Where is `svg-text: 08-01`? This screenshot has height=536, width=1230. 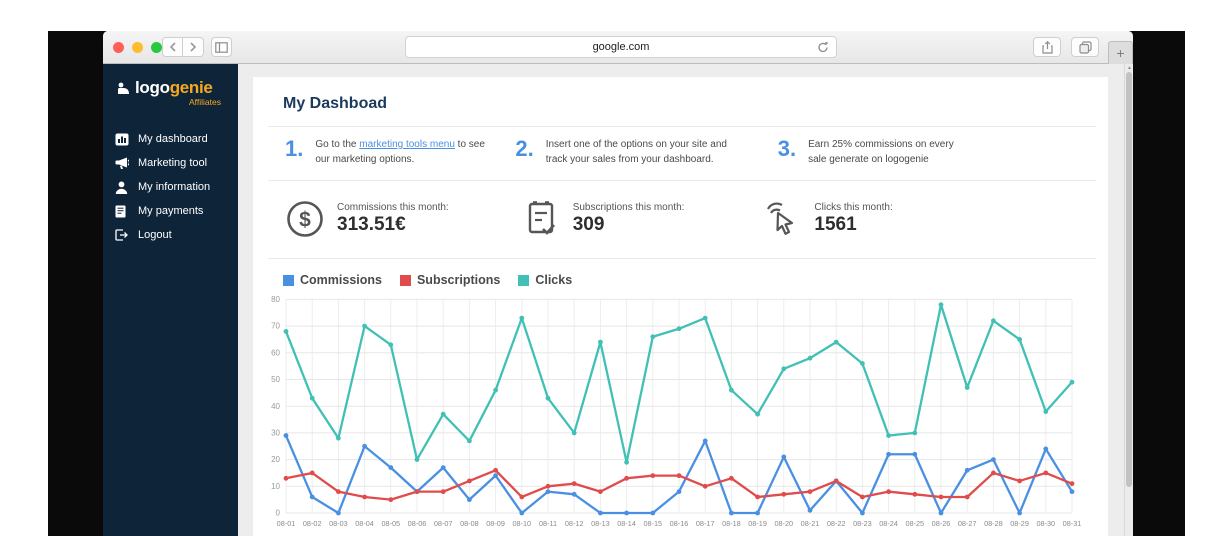
svg-text: 08-01 is located at coordinates (286, 523).